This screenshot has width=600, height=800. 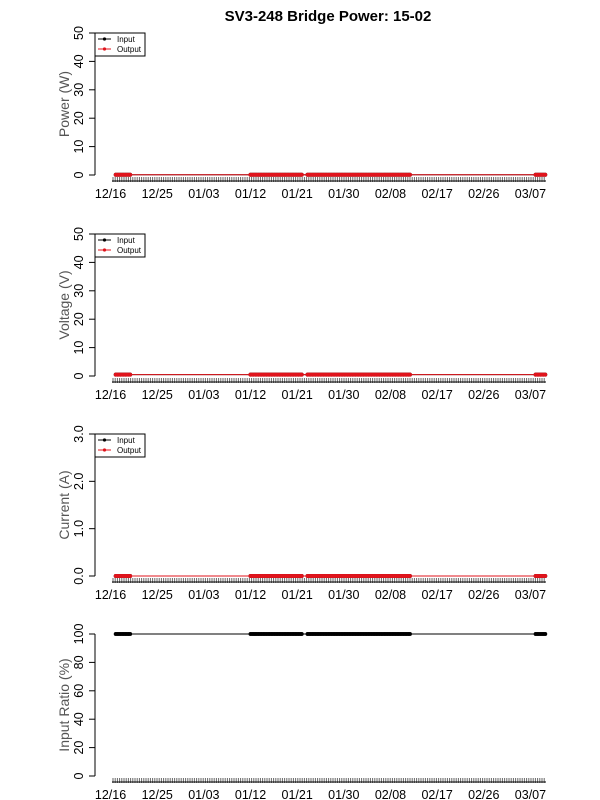 I want to click on y-tick-label: 100, so click(x=79, y=634).